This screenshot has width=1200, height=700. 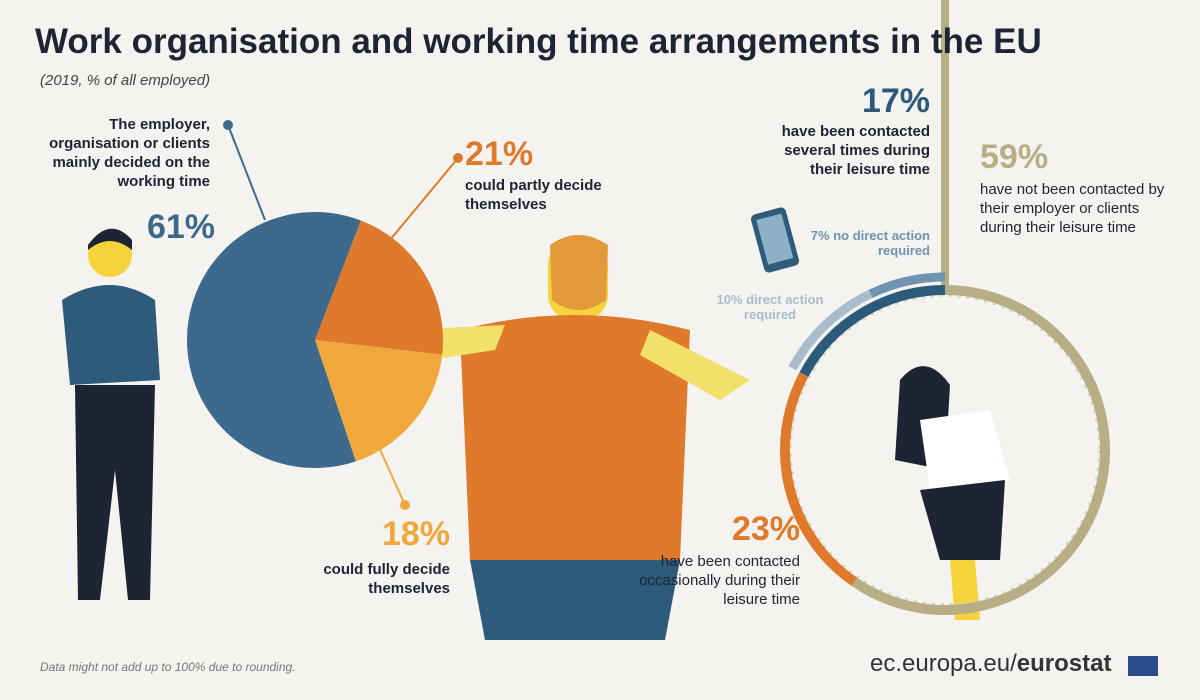 I want to click on connectors, so click(x=343, y=315).